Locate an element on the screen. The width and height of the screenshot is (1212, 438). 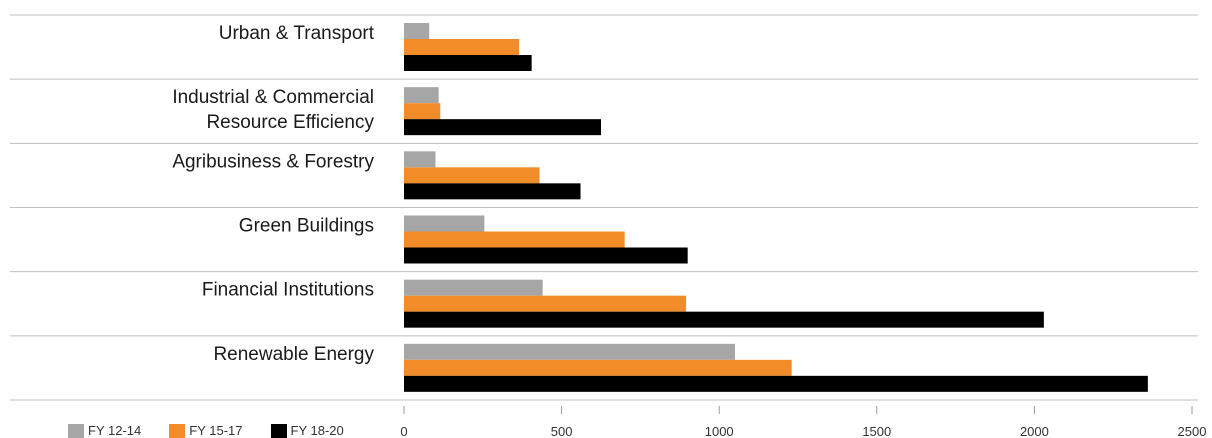
category-label: Agribusiness & Forestry is located at coordinates (273, 161).